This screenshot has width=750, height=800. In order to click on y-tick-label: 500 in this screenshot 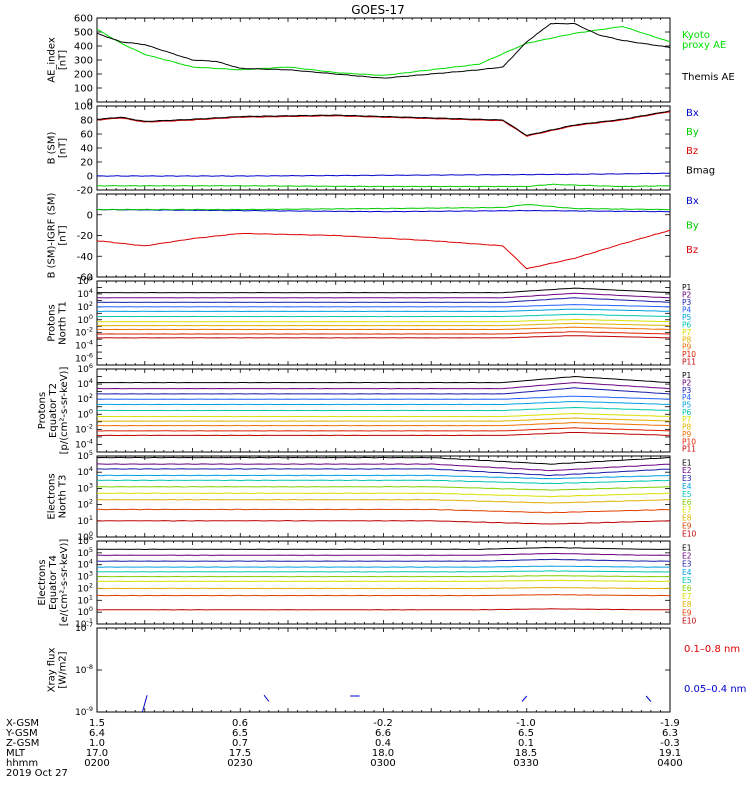, I will do `click(83, 33)`.